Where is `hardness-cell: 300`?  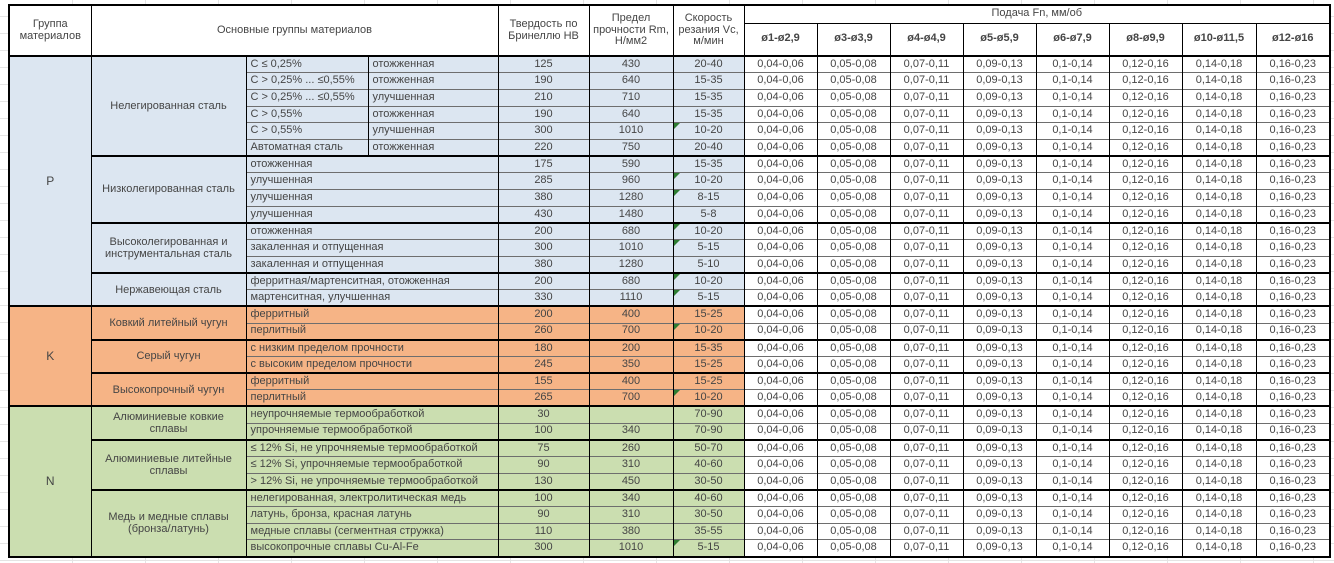
hardness-cell: 300 is located at coordinates (543, 131).